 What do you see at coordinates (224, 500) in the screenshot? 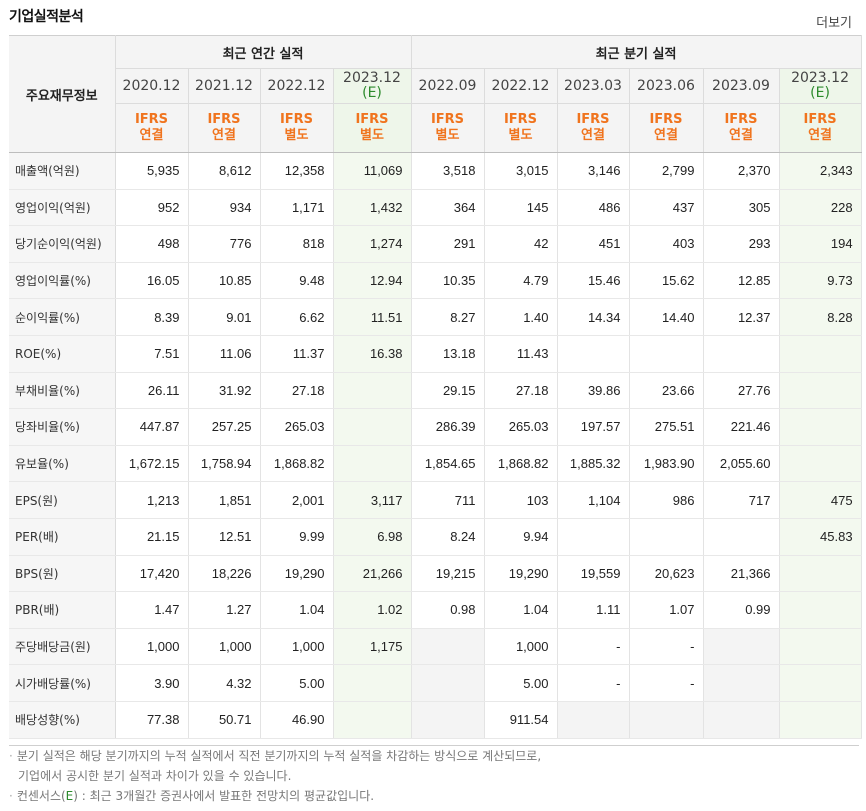
I see `table-cell: 1,851` at bounding box center [224, 500].